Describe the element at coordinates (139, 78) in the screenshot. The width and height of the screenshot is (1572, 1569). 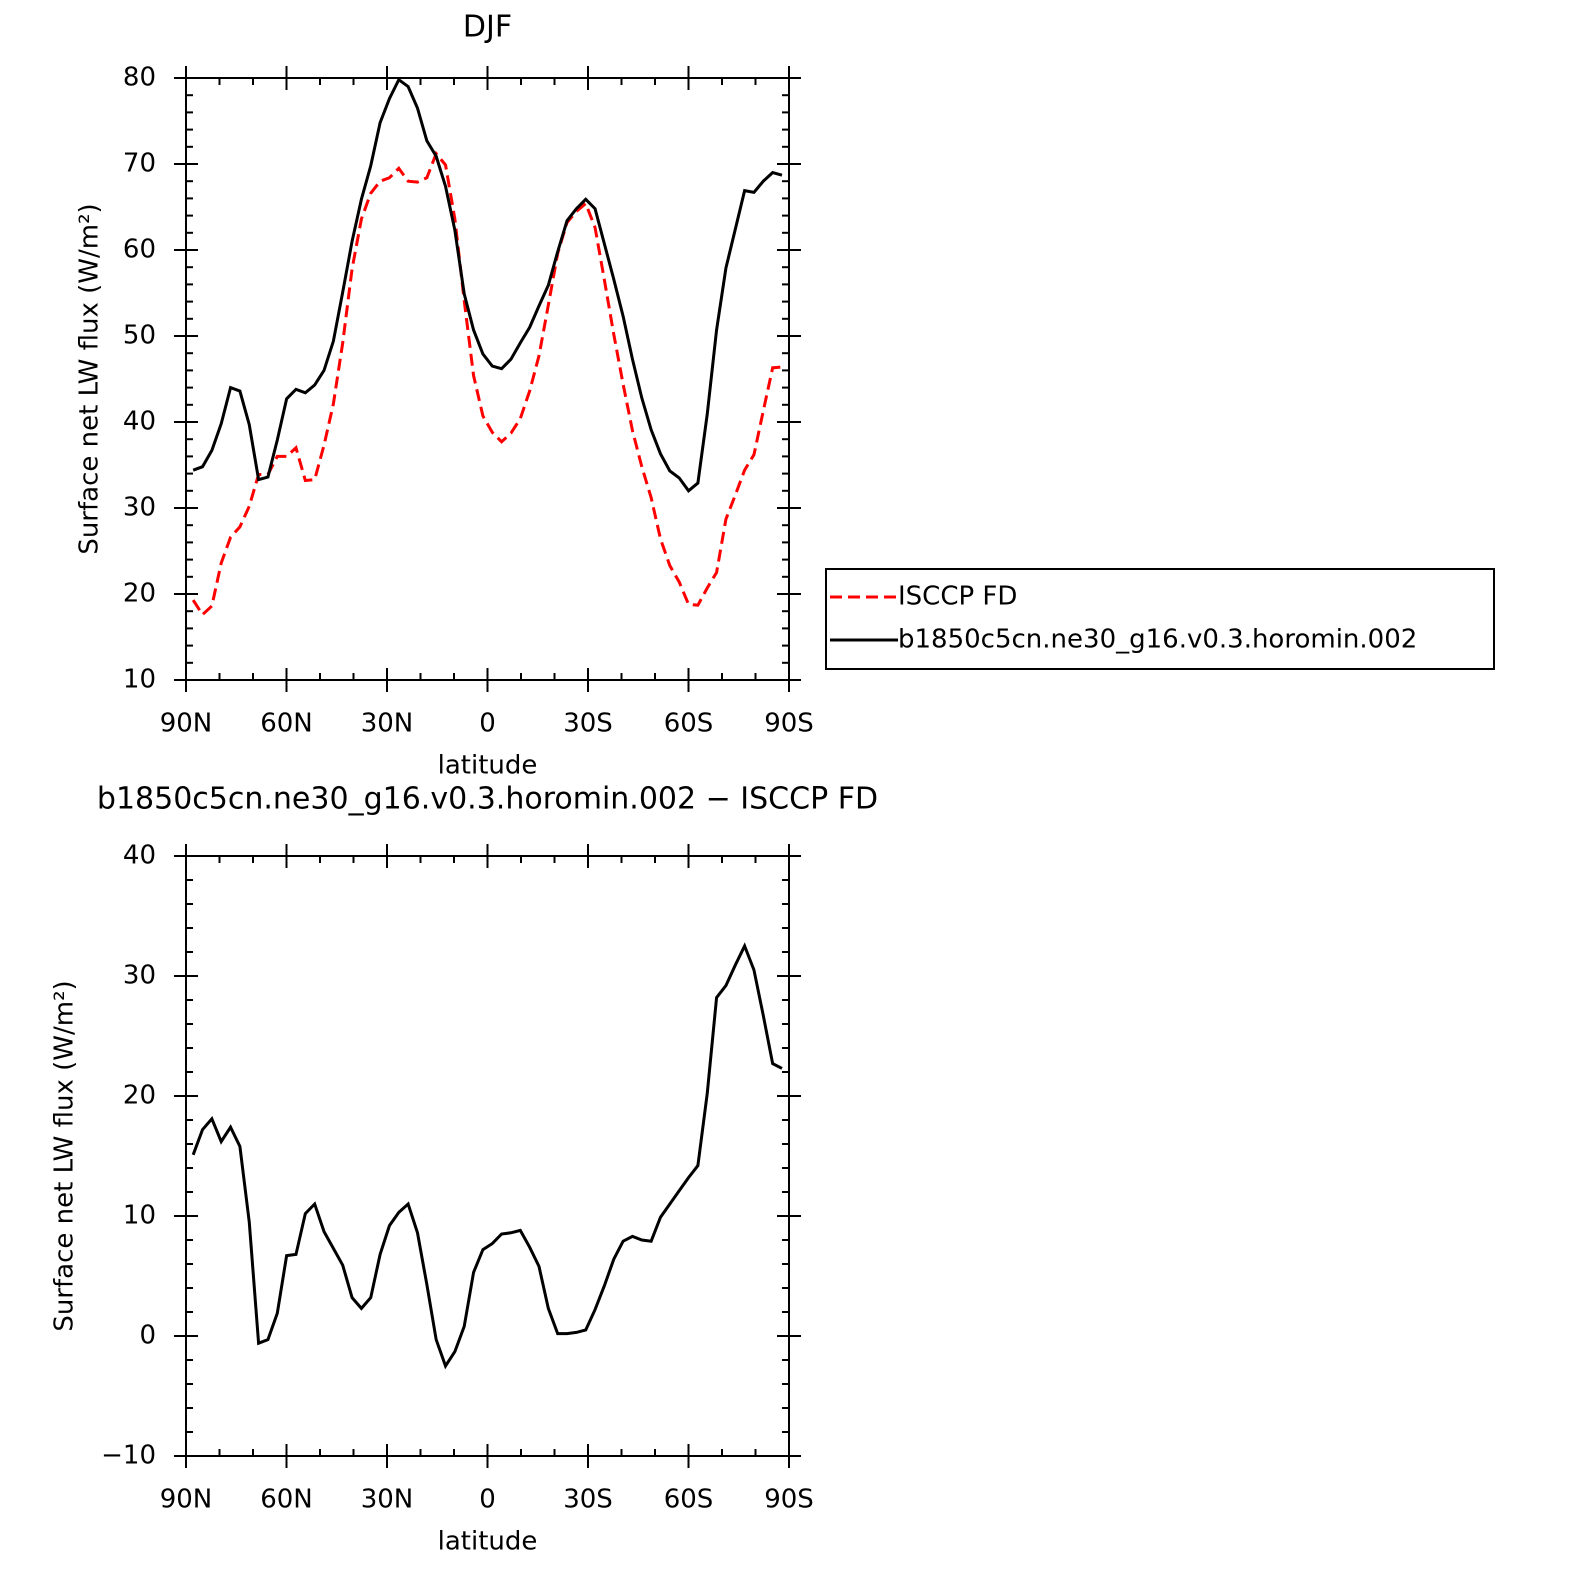
I see `y-tick-label: 80` at that location.